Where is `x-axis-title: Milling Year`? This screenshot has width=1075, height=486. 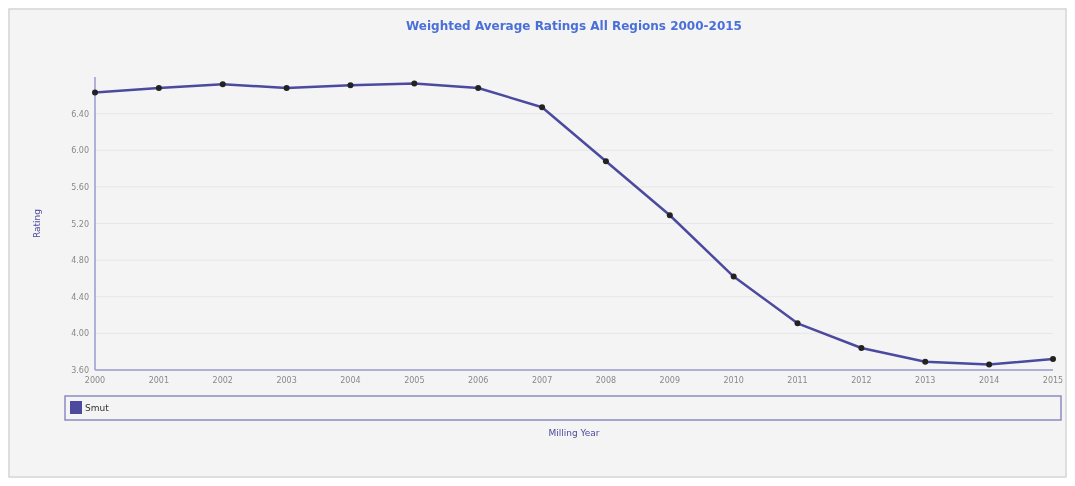
x-axis-title: Milling Year is located at coordinates (574, 433).